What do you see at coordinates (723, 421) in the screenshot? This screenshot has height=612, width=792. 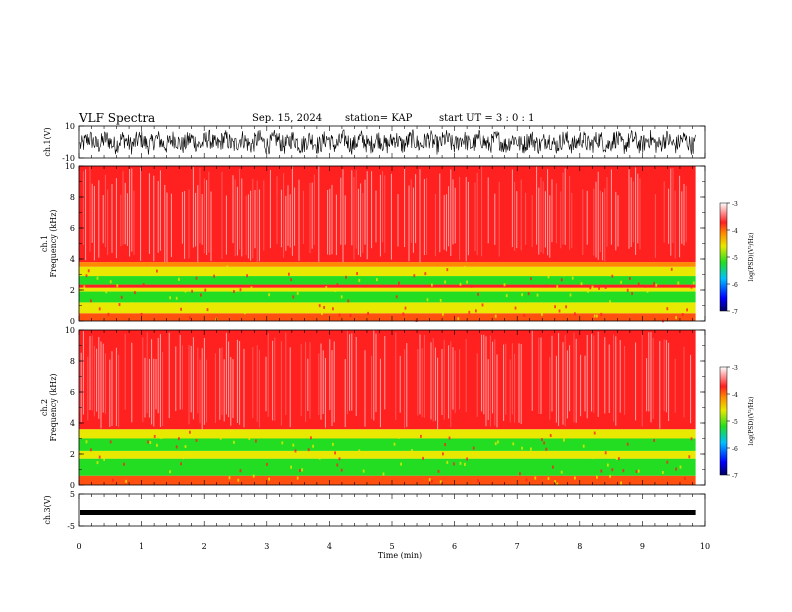 I see `ch2-colorbar` at bounding box center [723, 421].